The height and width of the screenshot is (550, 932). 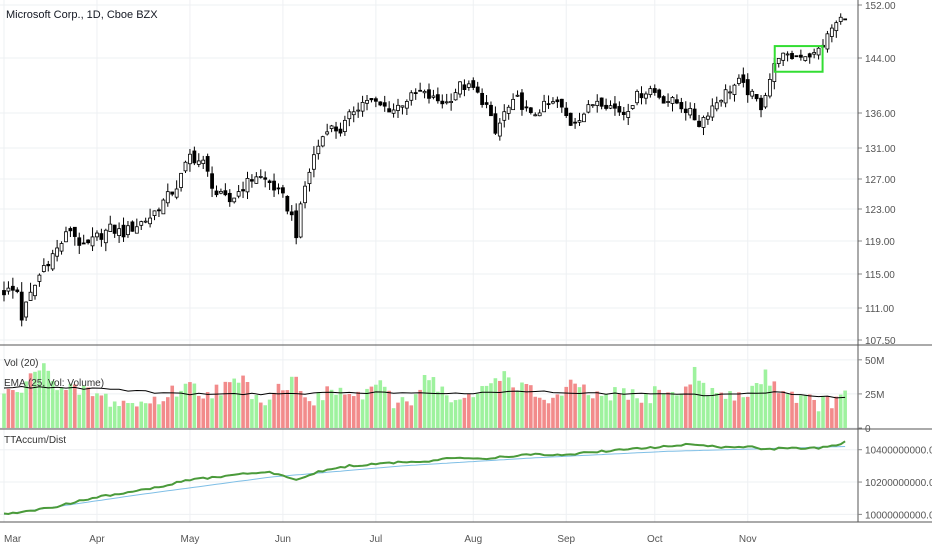 What do you see at coordinates (880, 149) in the screenshot?
I see `price-axis-label: 131.00` at bounding box center [880, 149].